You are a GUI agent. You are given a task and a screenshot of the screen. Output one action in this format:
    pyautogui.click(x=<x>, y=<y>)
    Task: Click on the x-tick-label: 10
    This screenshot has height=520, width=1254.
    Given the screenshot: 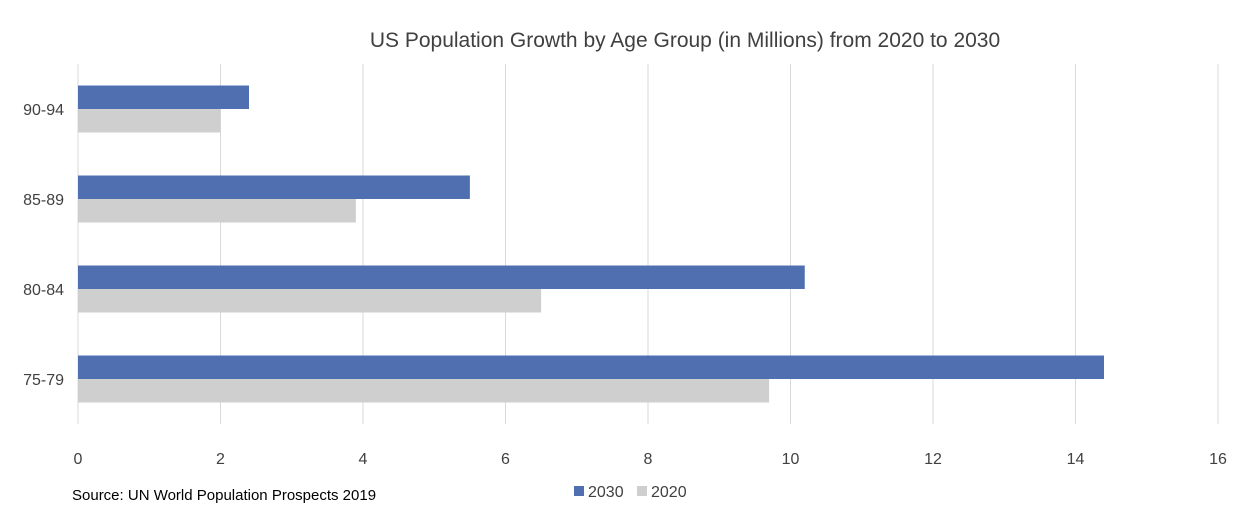 What is the action you would take?
    pyautogui.click(x=791, y=459)
    